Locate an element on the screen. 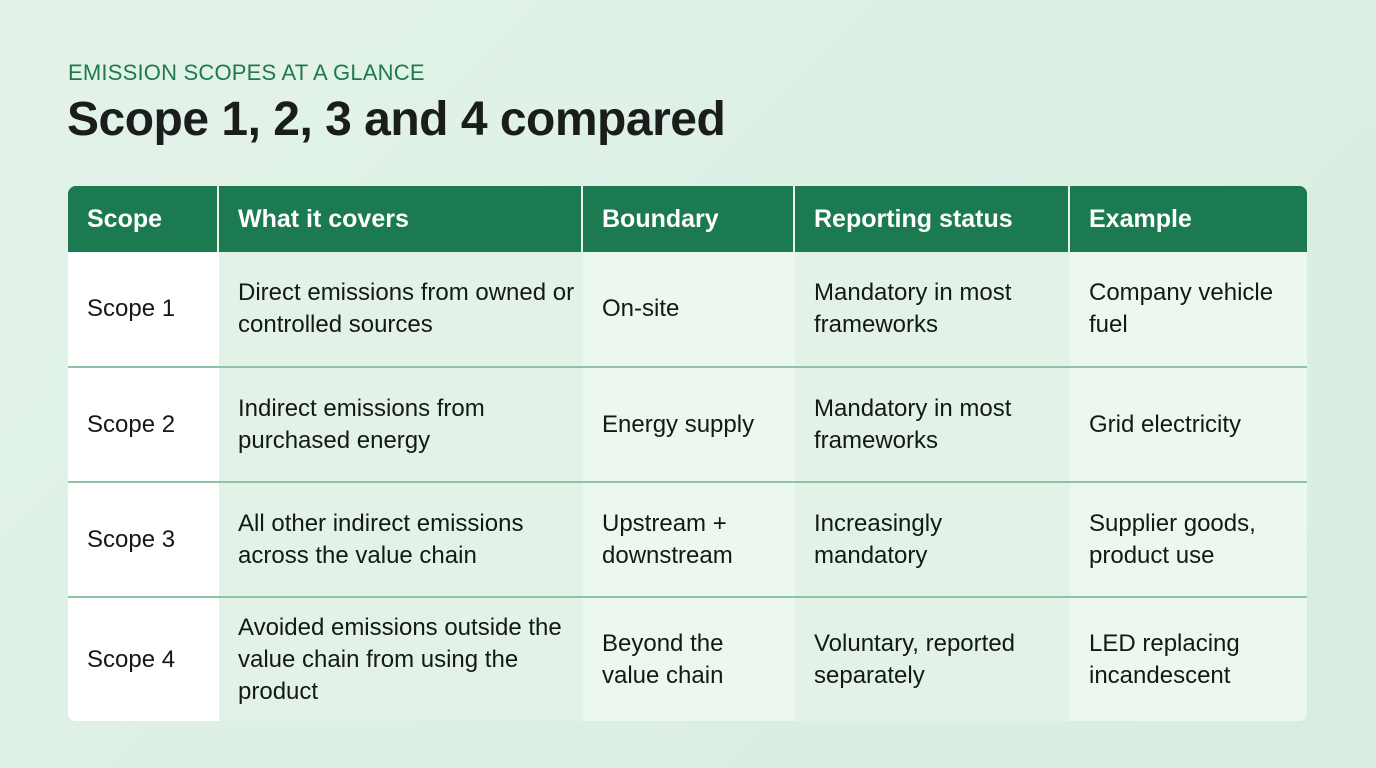 The height and width of the screenshot is (768, 1376). cell-scope: Scope 1 is located at coordinates (143, 309).